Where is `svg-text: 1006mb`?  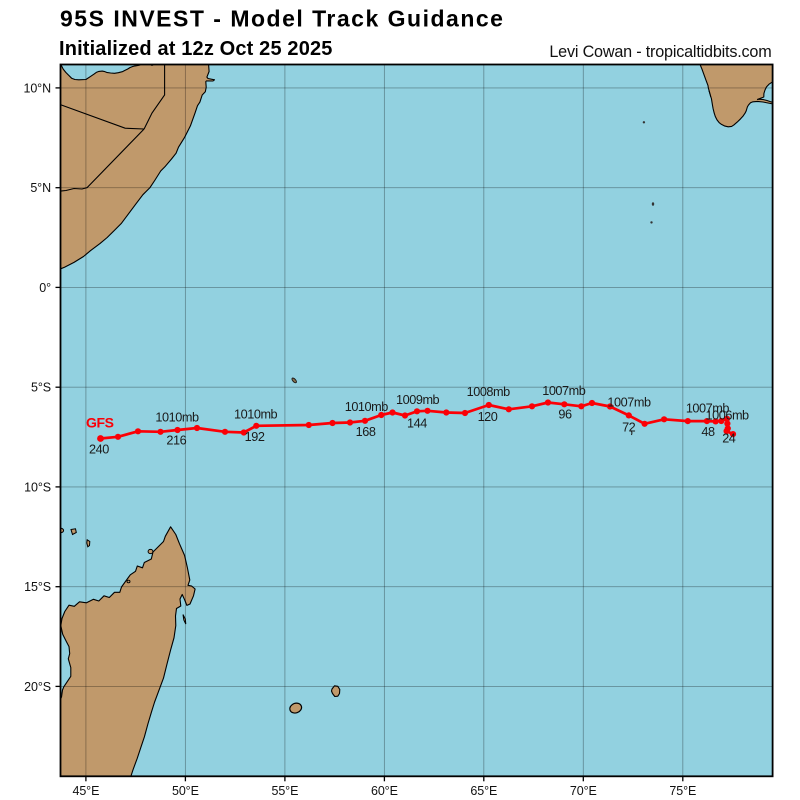
svg-text: 1006mb is located at coordinates (728, 415).